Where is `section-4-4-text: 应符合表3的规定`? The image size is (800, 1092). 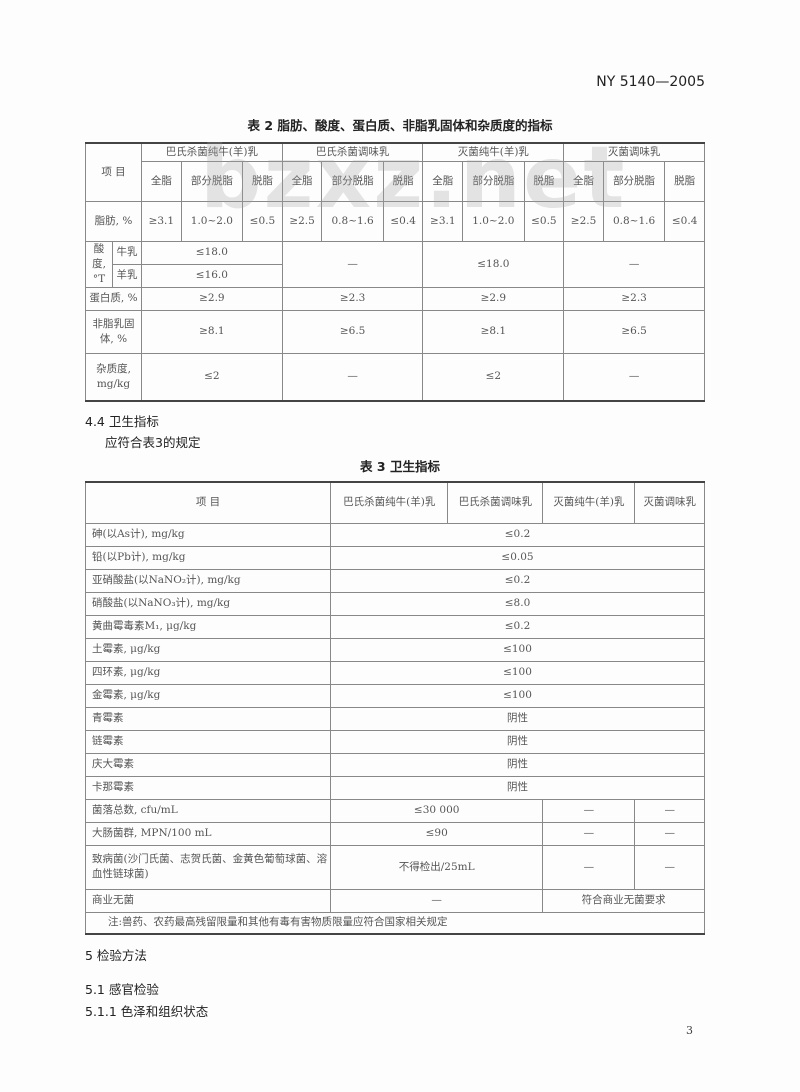 section-4-4-text: 应符合表3的规定 is located at coordinates (153, 442).